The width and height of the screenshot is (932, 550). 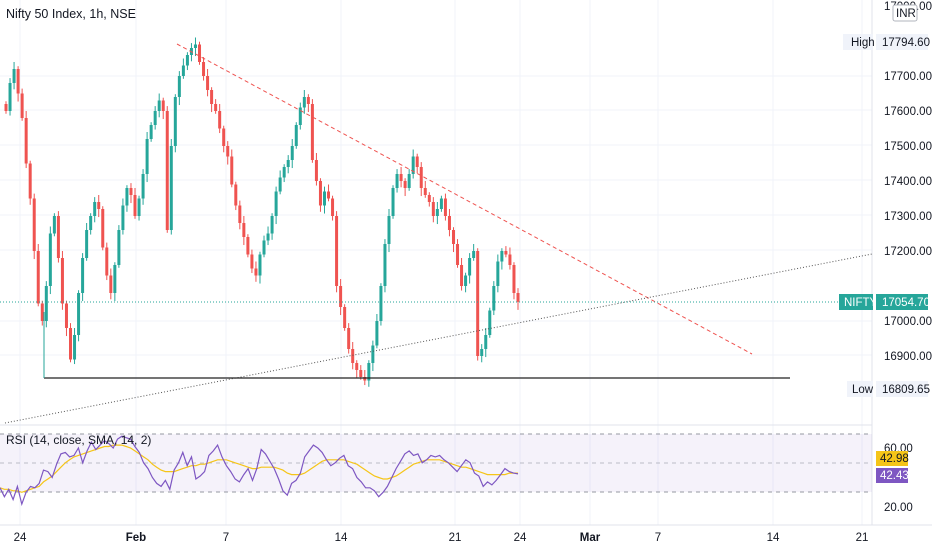 I want to click on rsi-line, so click(x=259, y=471).